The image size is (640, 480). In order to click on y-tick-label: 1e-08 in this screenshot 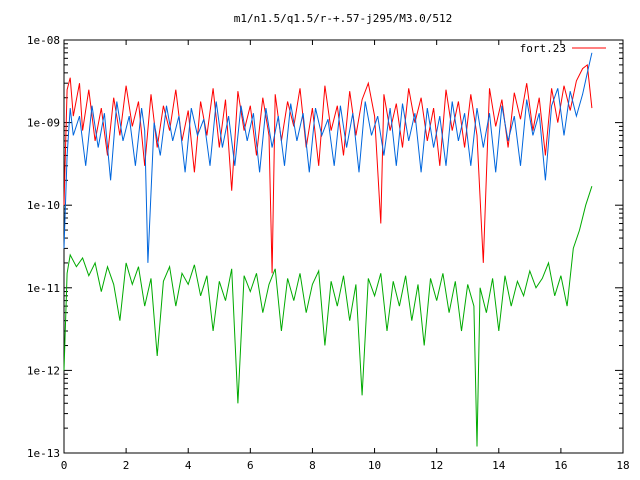, I will do `click(43, 40)`.